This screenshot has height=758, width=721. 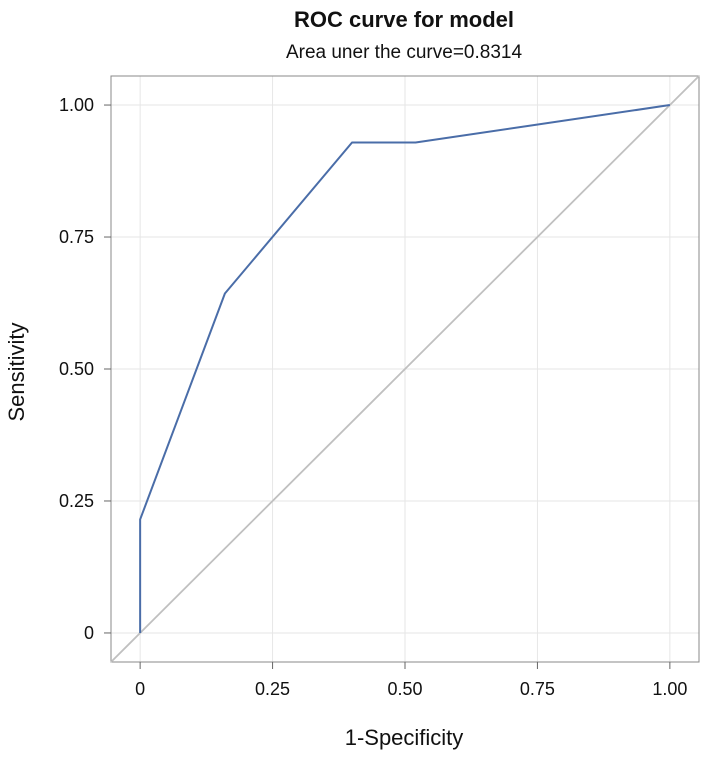 I want to click on x-tick-label-4: 1.00, so click(x=669, y=689).